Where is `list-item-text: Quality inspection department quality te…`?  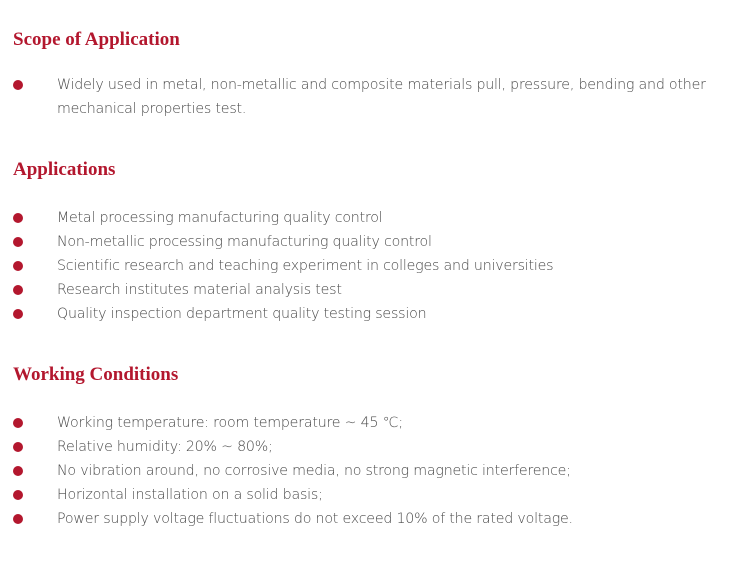
list-item-text: Quality inspection department quality te… is located at coordinates (242, 314).